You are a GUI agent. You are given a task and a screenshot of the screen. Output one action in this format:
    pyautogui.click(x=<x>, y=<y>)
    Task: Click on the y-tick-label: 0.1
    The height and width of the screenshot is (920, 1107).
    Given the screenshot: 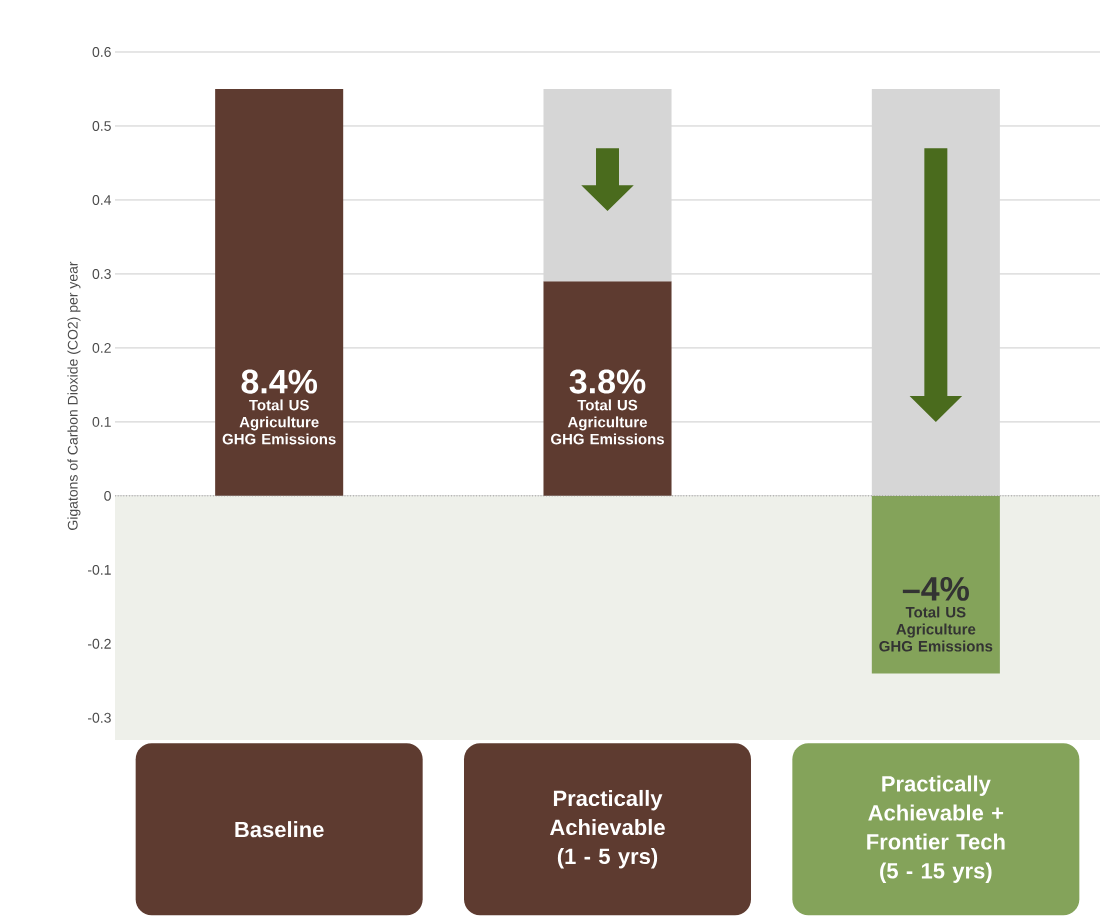 What is the action you would take?
    pyautogui.click(x=101, y=421)
    